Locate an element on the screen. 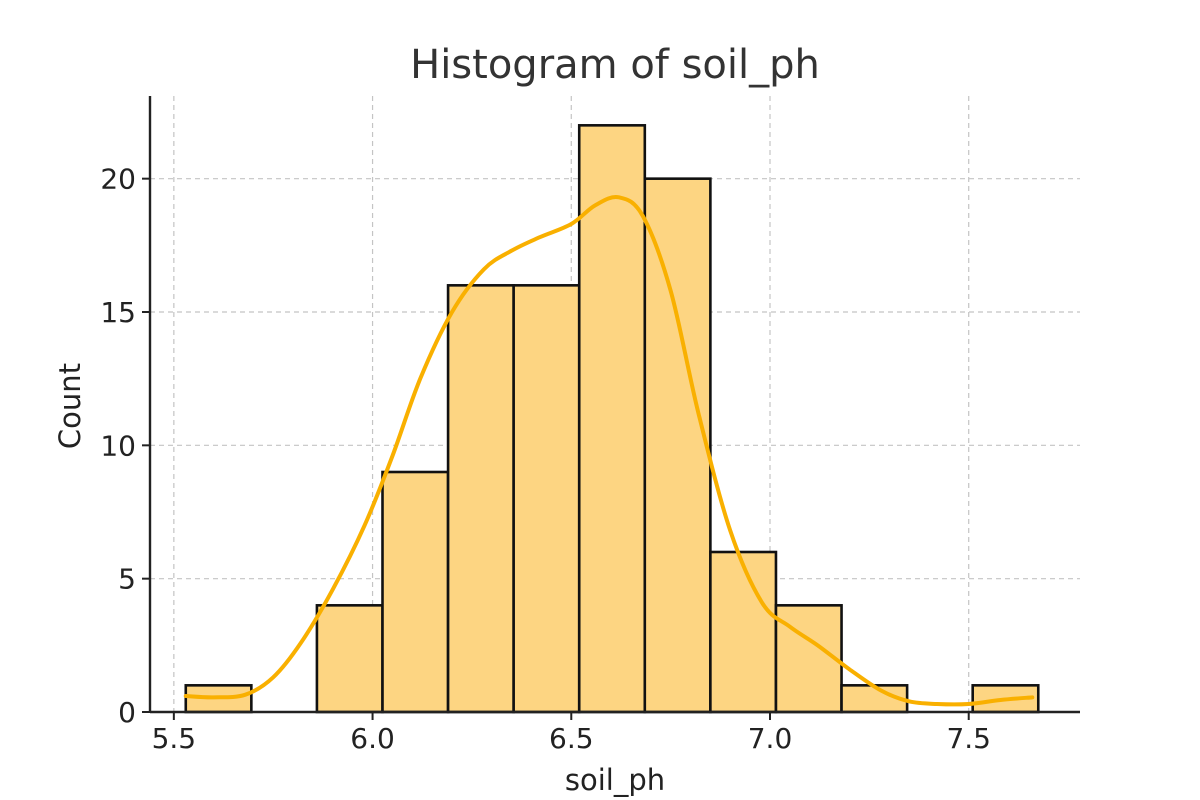  x-tick-label-0: 5.5 is located at coordinates (174, 738).